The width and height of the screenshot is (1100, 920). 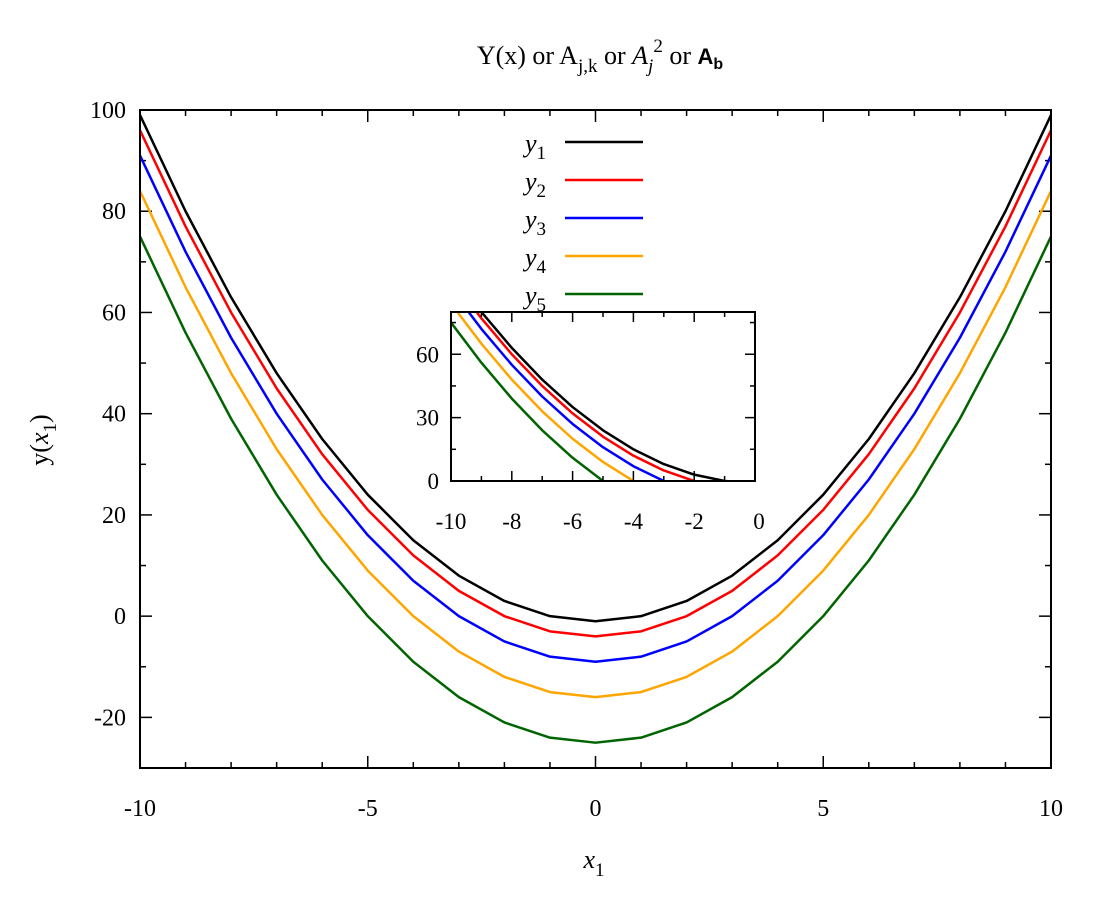 I want to click on inset-y-tick-label: 0, so click(x=434, y=481).